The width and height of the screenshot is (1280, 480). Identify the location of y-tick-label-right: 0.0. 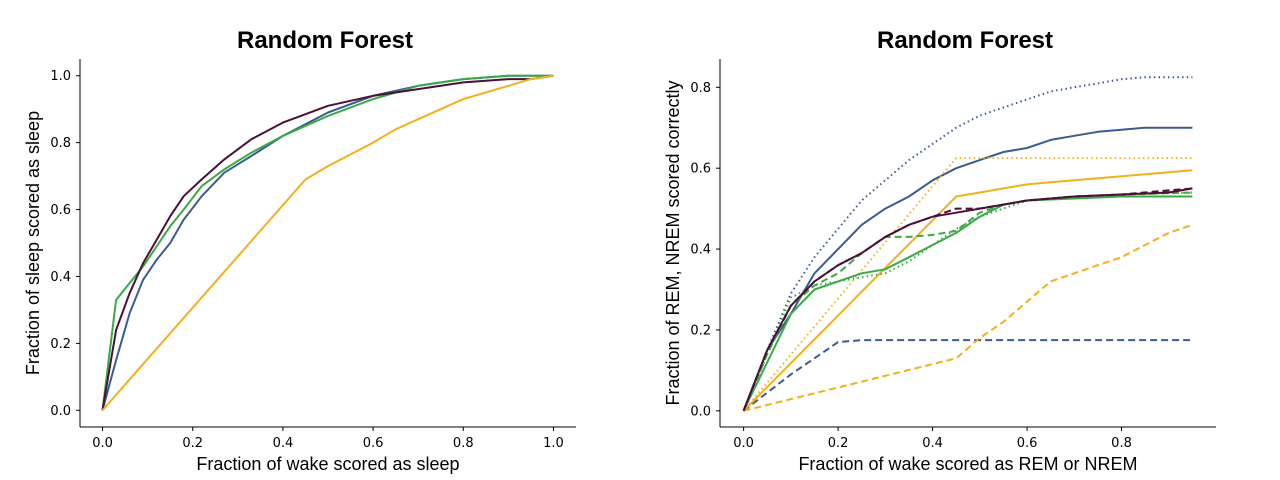
(700, 411).